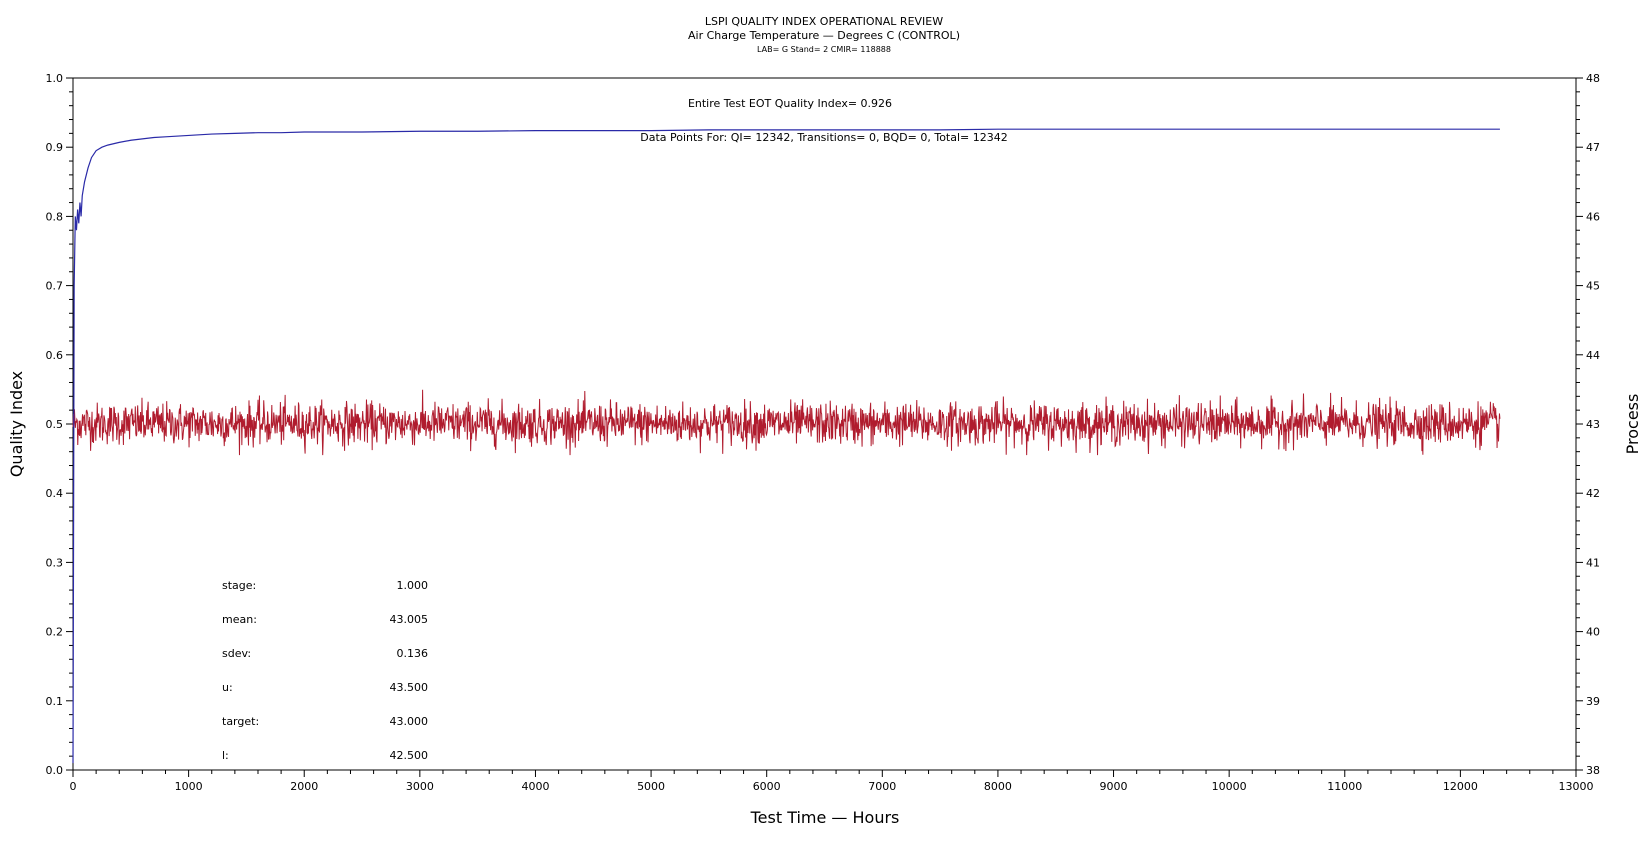 The width and height of the screenshot is (1648, 845). I want to click on stat-label: u:, so click(227, 687).